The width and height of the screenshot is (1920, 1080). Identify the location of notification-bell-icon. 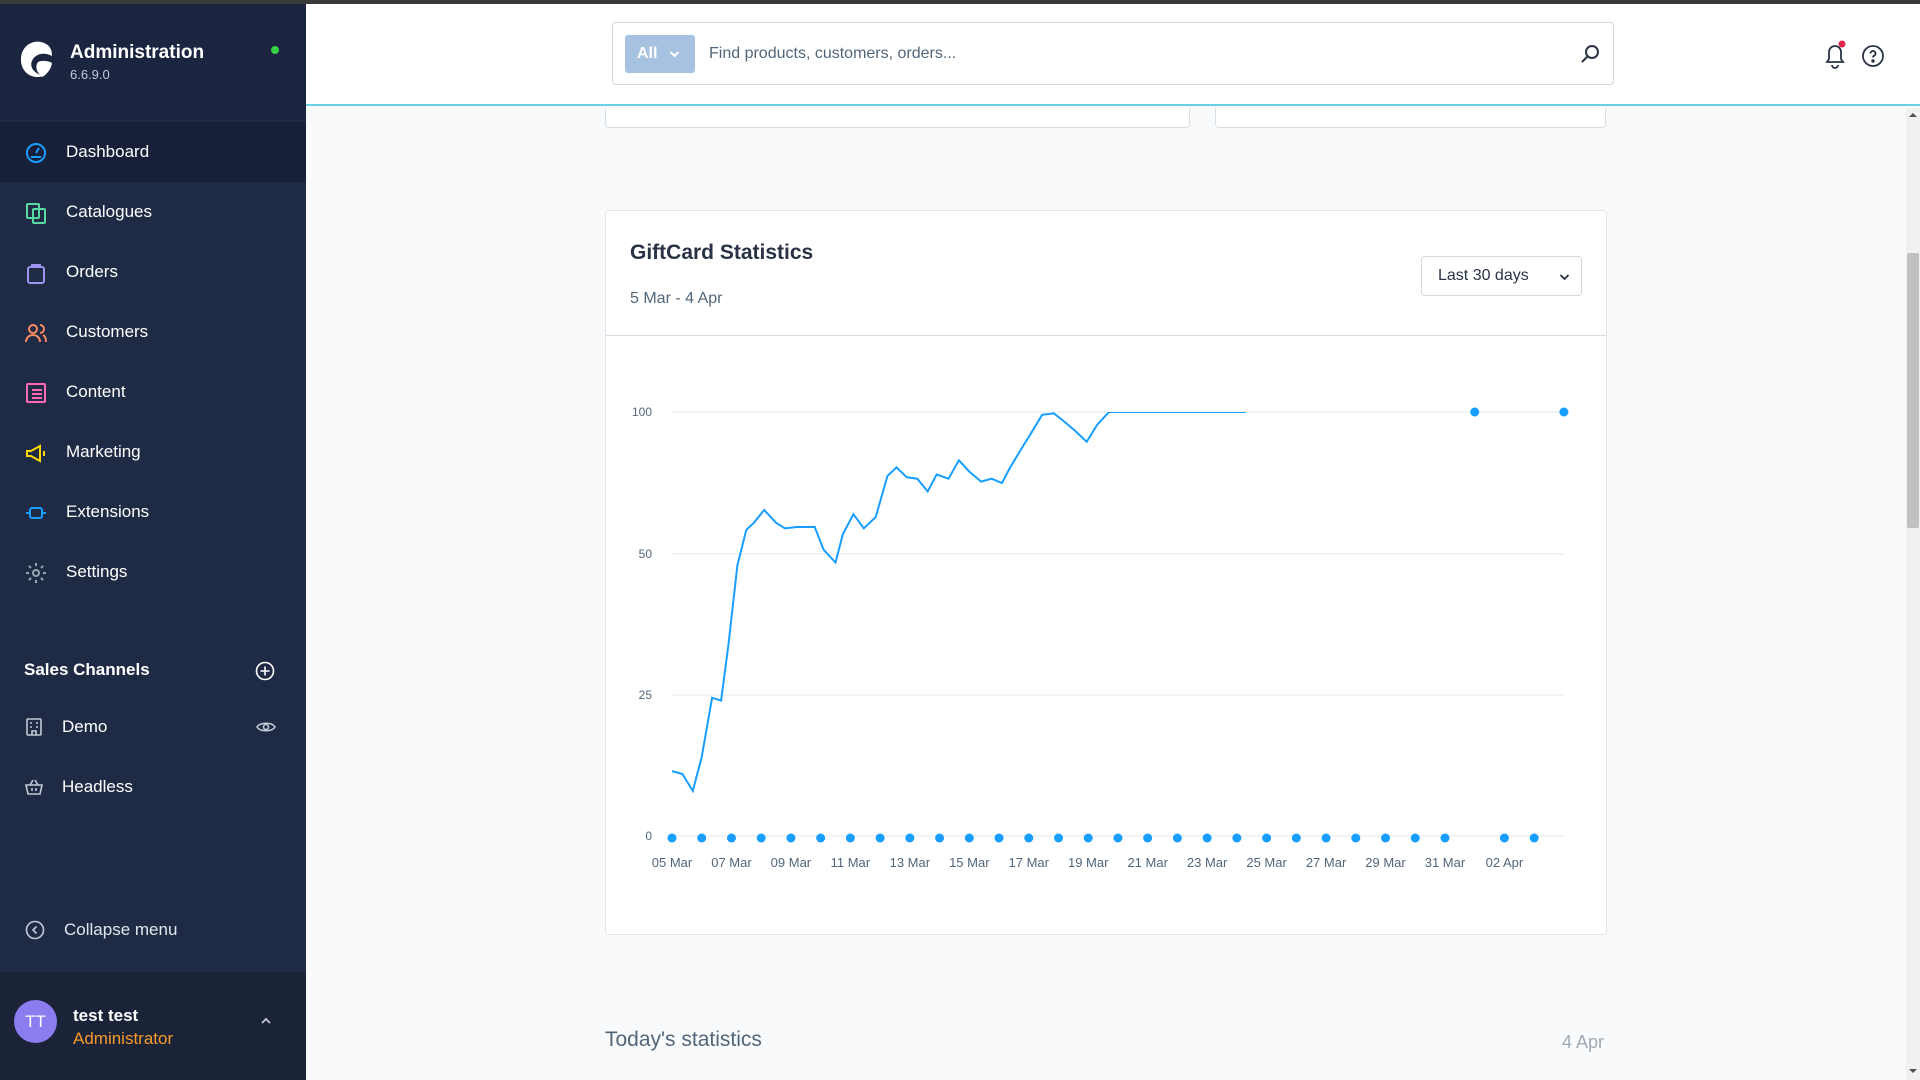
(1835, 55).